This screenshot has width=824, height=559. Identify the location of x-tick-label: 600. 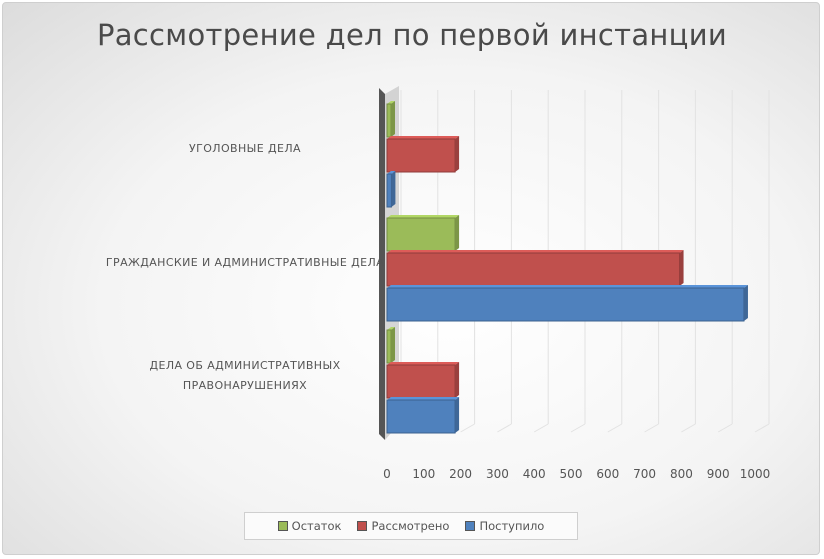
(607, 474).